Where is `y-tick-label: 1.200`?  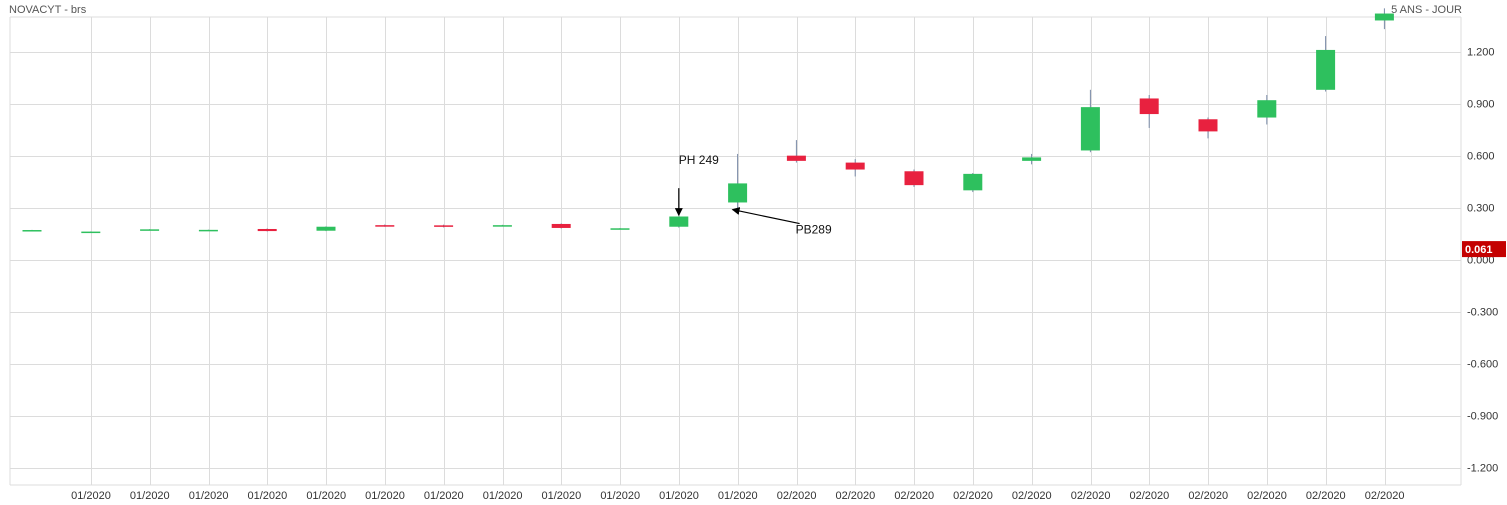 y-tick-label: 1.200 is located at coordinates (1481, 53).